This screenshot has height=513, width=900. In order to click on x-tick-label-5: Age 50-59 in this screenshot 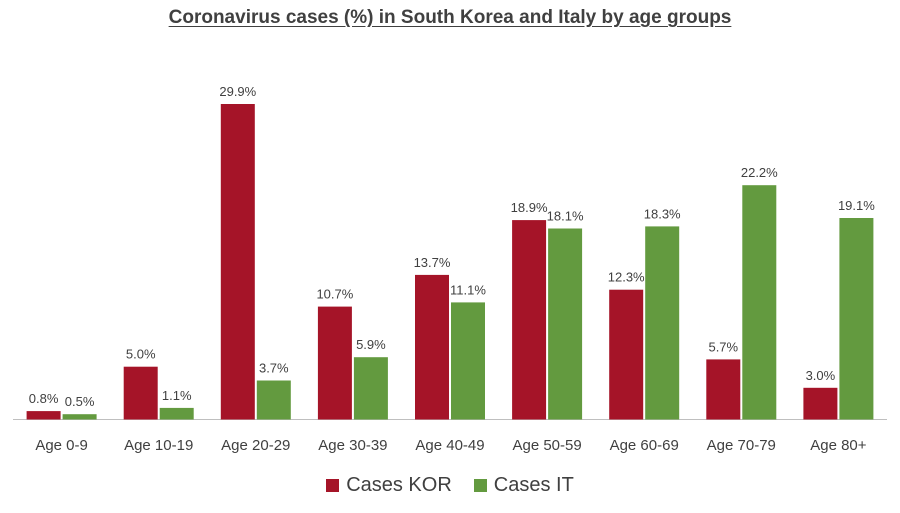, I will do `click(546, 445)`.